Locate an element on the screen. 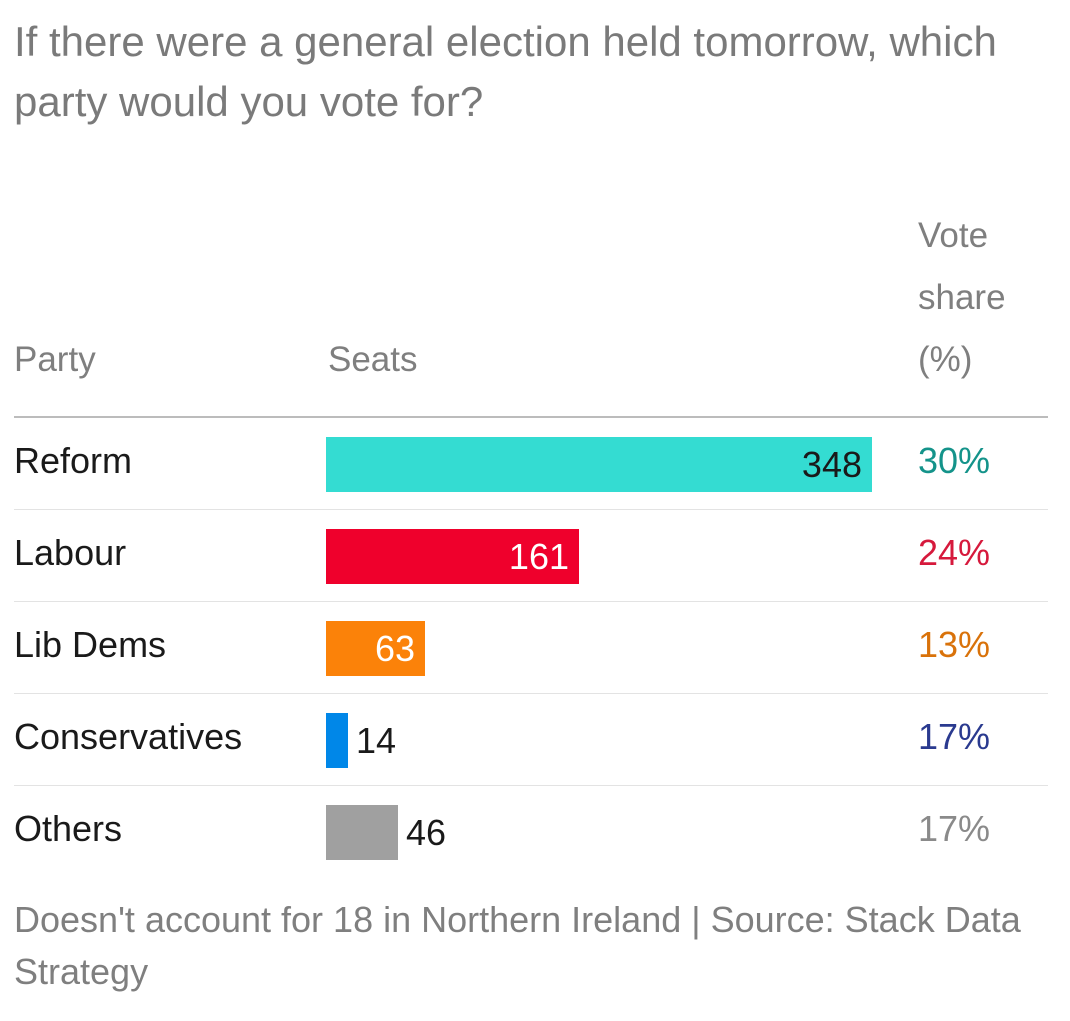 This screenshot has width=1070, height=1021. bar-labour is located at coordinates (452, 556).